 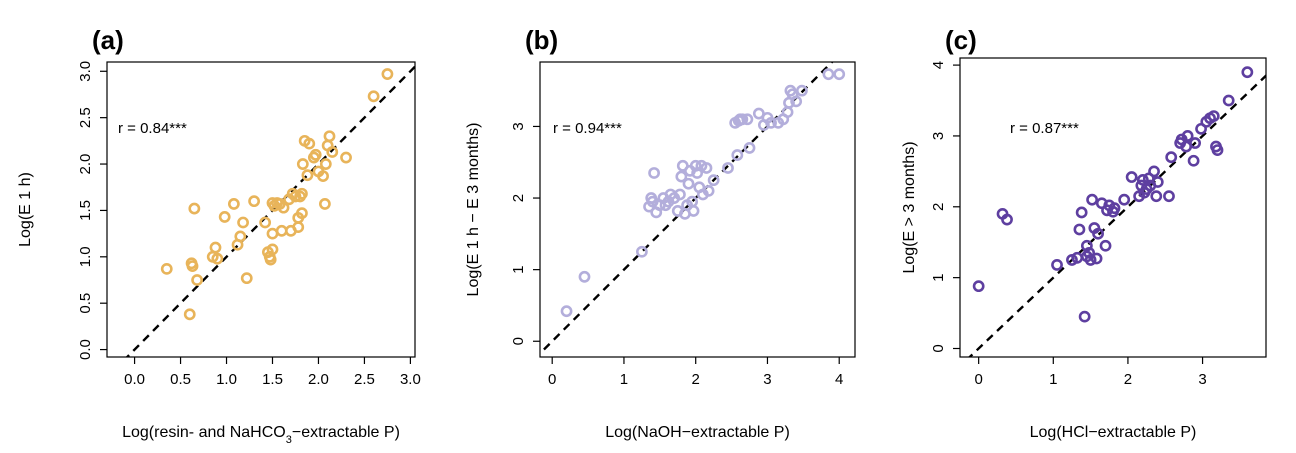 What do you see at coordinates (180, 379) in the screenshot?
I see `x-tick-label: 0.5` at bounding box center [180, 379].